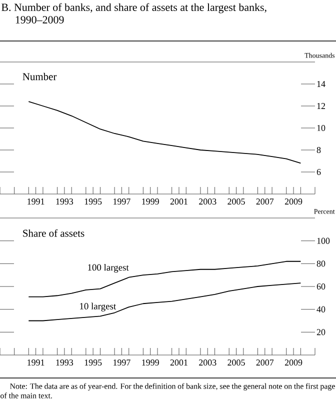 This screenshot has width=336, height=402. What do you see at coordinates (321, 128) in the screenshot?
I see `y-tick-label: 10` at bounding box center [321, 128].